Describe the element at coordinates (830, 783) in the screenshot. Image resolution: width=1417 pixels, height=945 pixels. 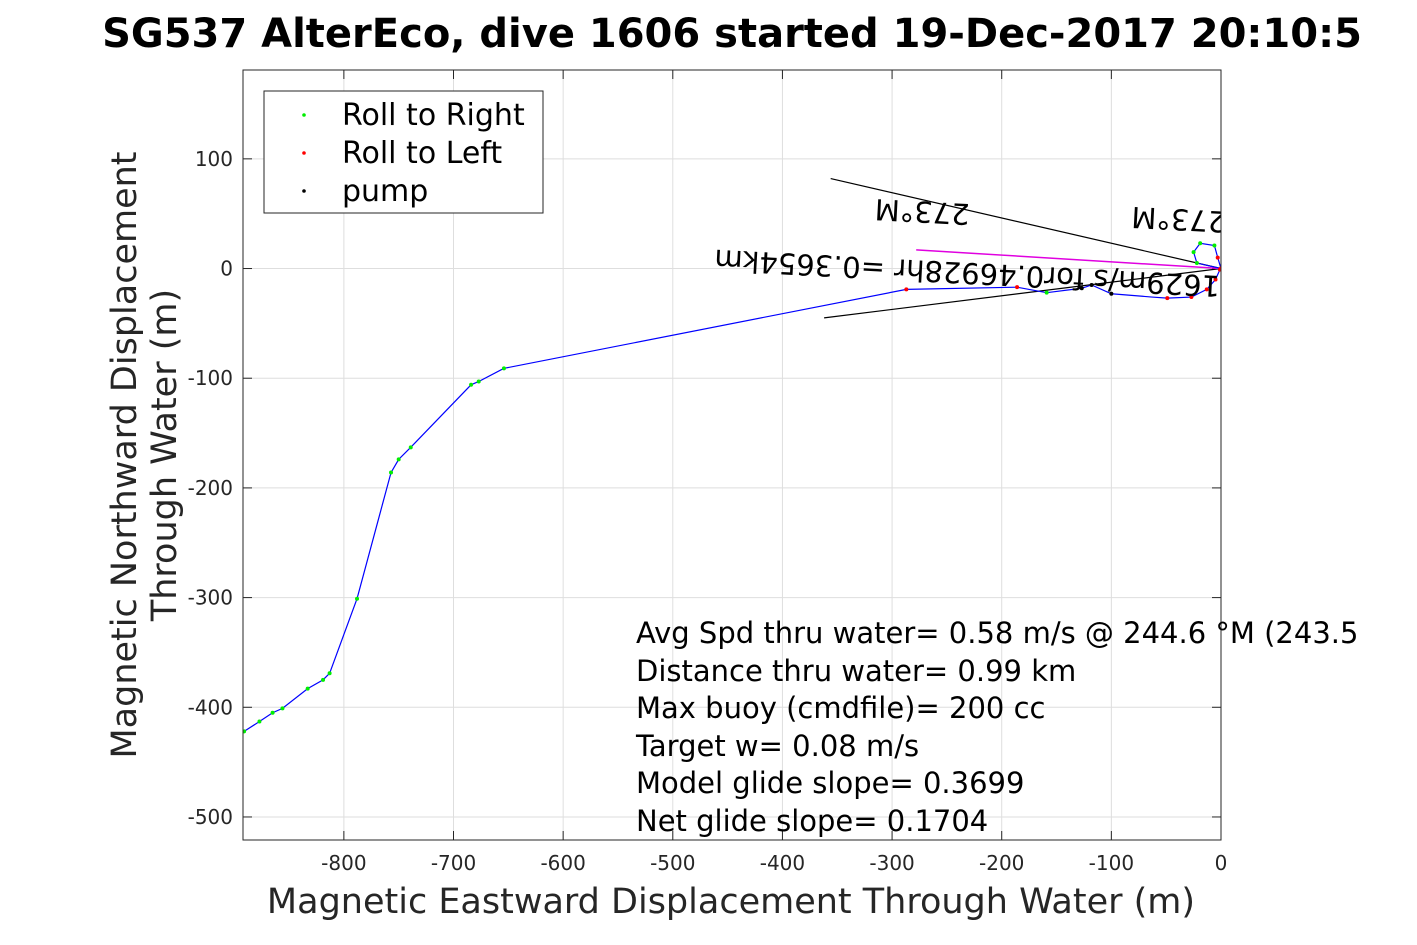
I see `stat-line: Model glide slope= 0.3699` at that location.